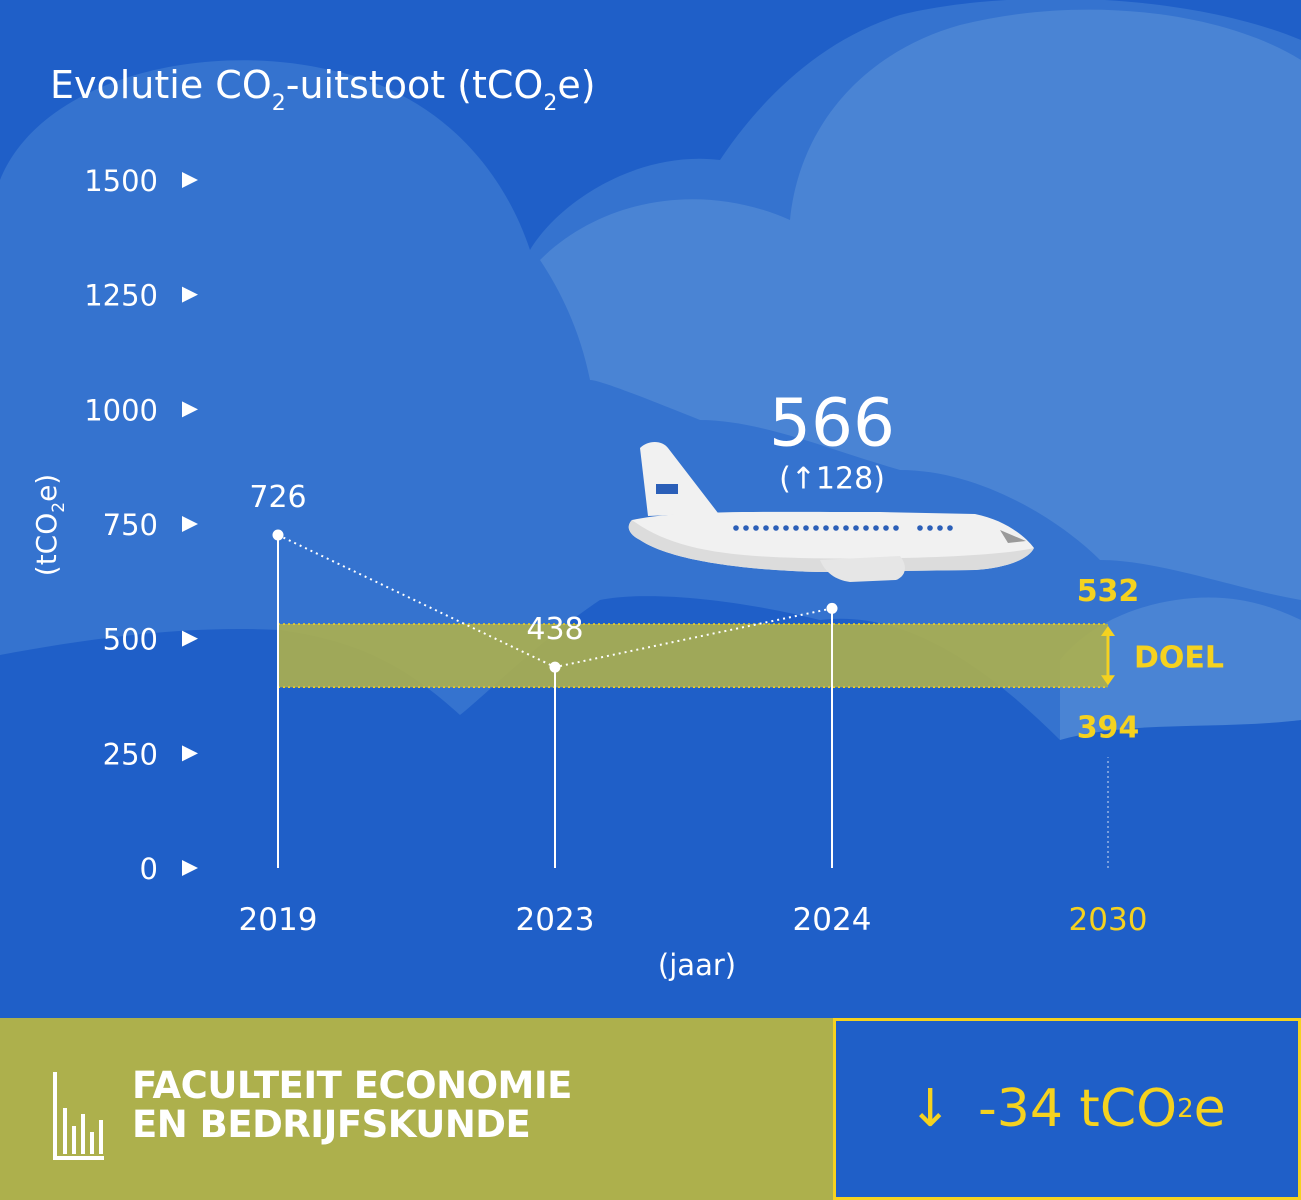  What do you see at coordinates (554, 629) in the screenshot?
I see `data-label: 438` at bounding box center [554, 629].